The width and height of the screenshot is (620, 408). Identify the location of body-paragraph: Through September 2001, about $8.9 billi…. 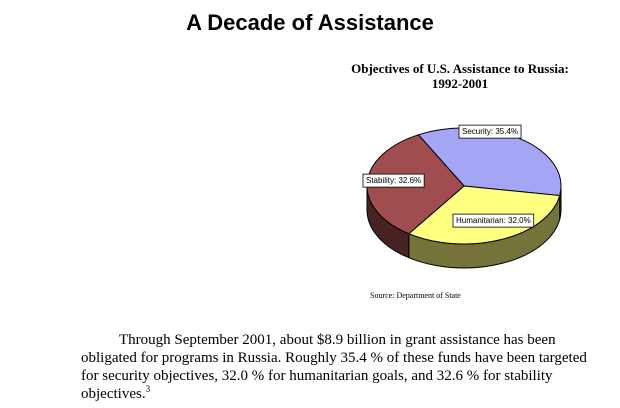
(336, 367).